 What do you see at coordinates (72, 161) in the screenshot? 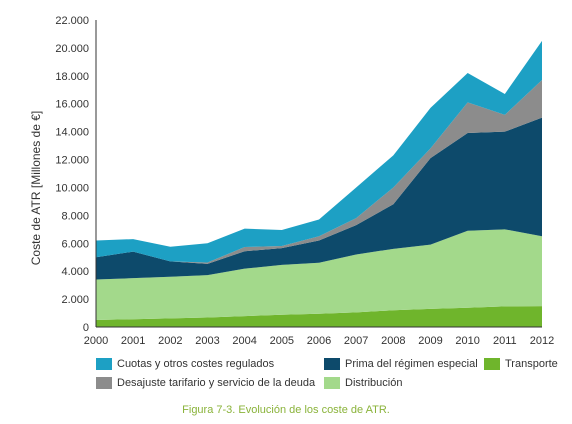
I see `y-tick-label: 12.000` at bounding box center [72, 161].